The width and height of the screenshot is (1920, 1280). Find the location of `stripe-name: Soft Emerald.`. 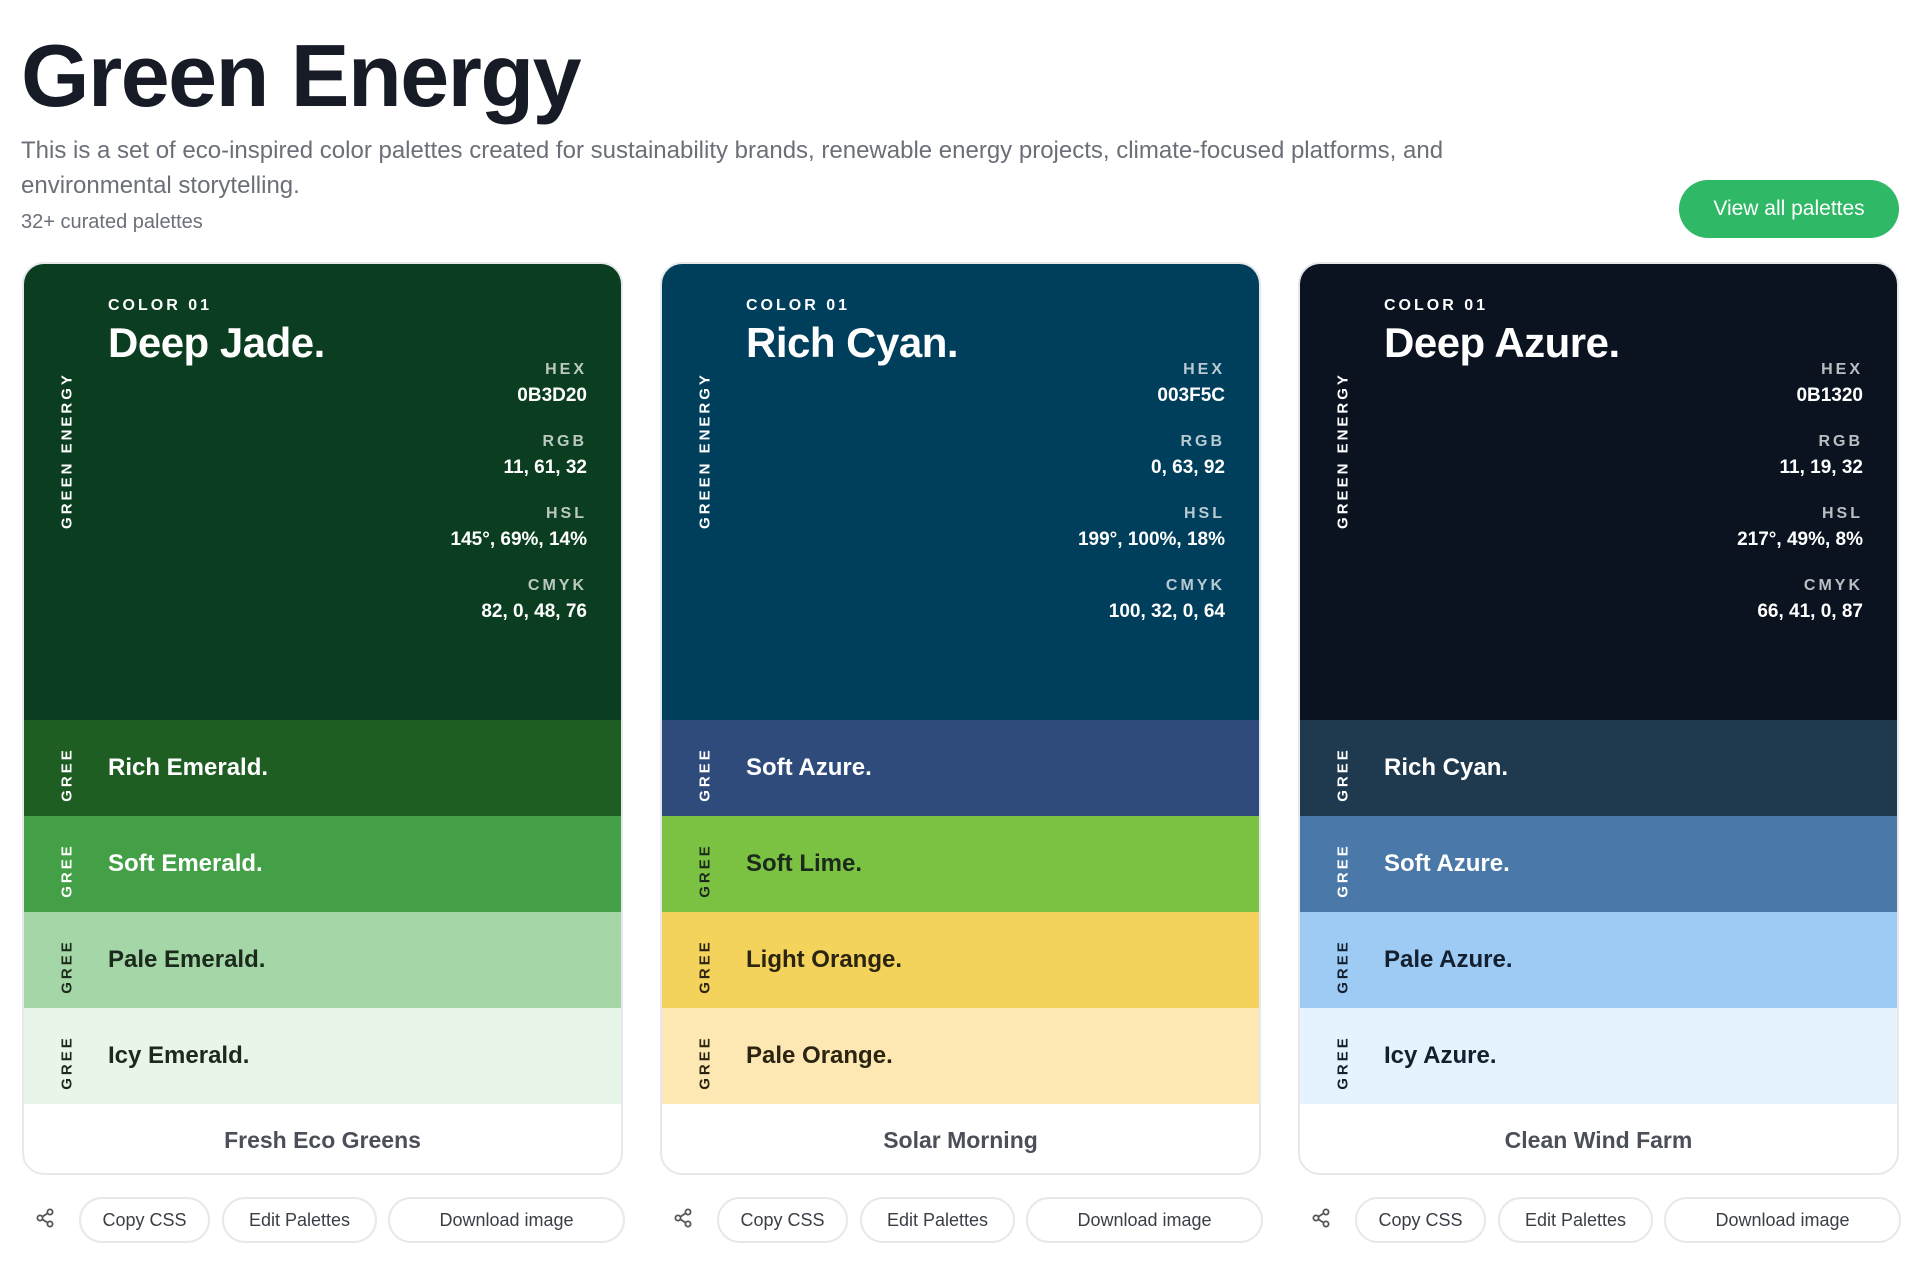

stripe-name: Soft Emerald. is located at coordinates (185, 863).